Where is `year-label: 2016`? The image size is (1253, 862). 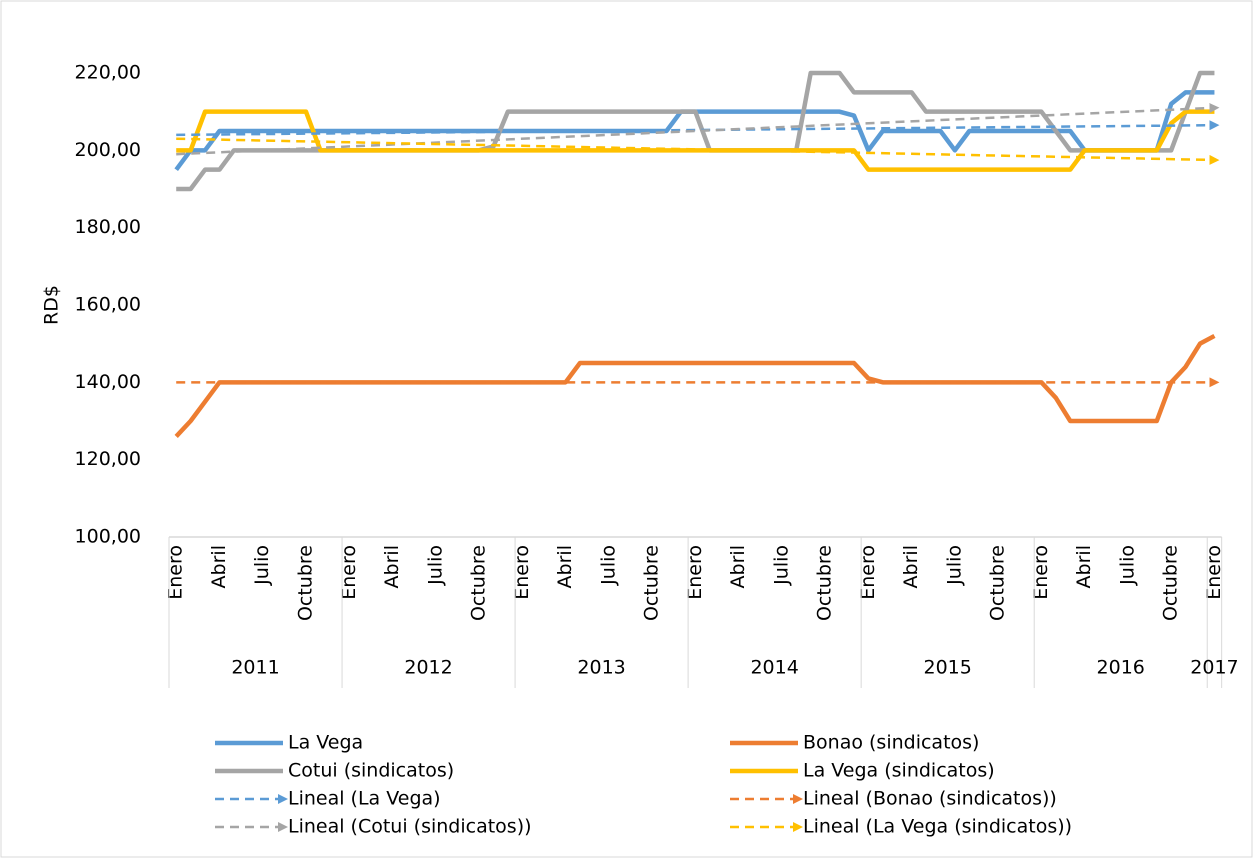 year-label: 2016 is located at coordinates (1121, 668).